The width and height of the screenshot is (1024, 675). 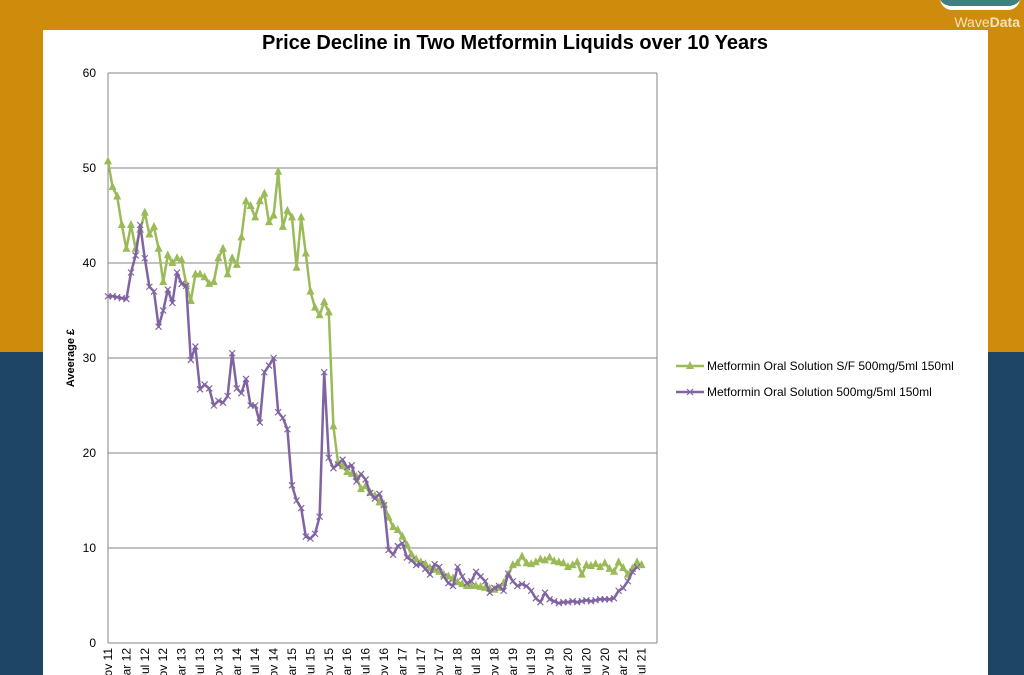 What do you see at coordinates (237, 661) in the screenshot?
I see `x-tick-label: Mar 14` at bounding box center [237, 661].